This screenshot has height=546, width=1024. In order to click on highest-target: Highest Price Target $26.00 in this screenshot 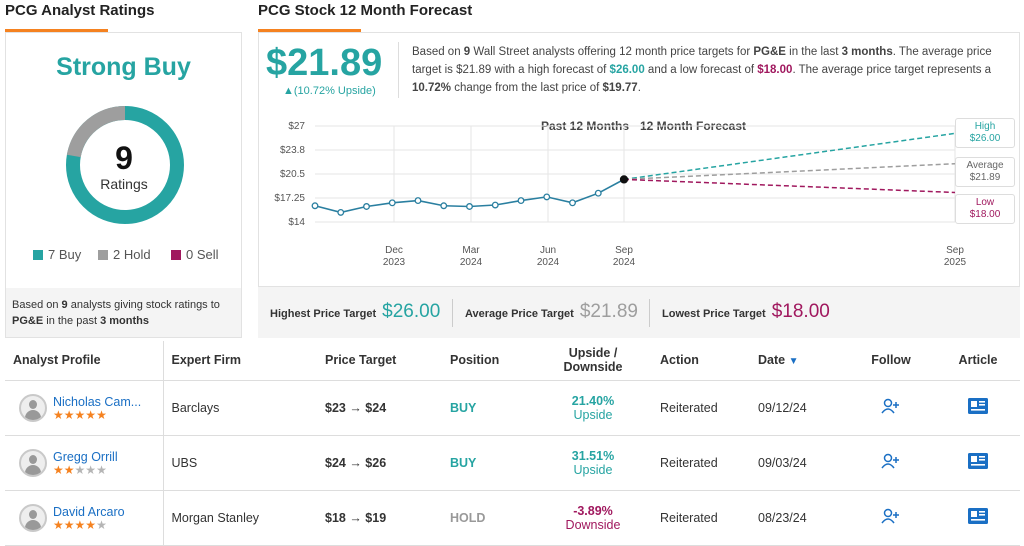, I will do `click(355, 311)`.